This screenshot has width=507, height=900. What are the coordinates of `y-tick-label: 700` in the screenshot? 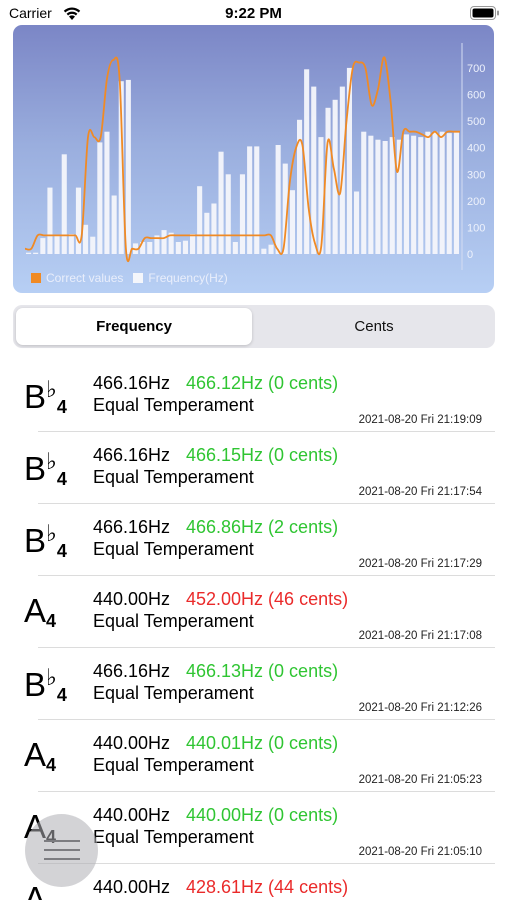 It's located at (476, 69).